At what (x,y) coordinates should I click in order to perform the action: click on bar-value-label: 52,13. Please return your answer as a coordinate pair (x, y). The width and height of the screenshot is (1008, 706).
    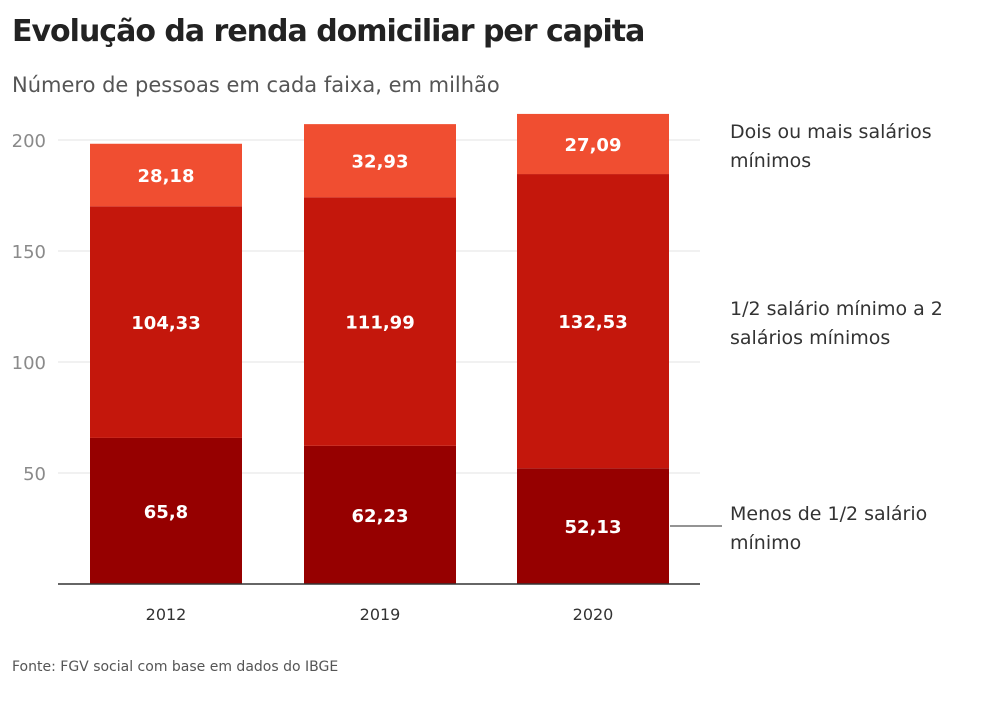
    Looking at the image, I should click on (593, 527).